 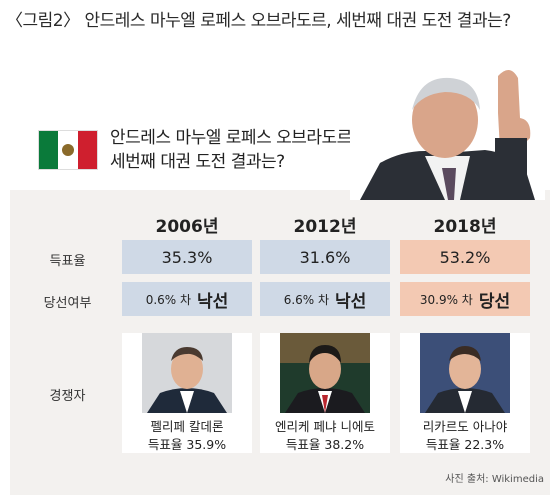 What do you see at coordinates (67, 396) in the screenshot?
I see `row-label-rival: 경쟁자` at bounding box center [67, 396].